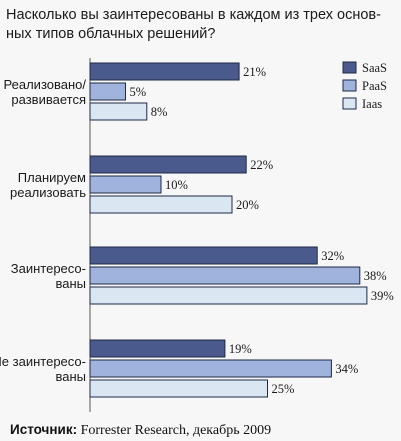  What do you see at coordinates (372, 104) in the screenshot?
I see `legend-label: Iaas` at bounding box center [372, 104].